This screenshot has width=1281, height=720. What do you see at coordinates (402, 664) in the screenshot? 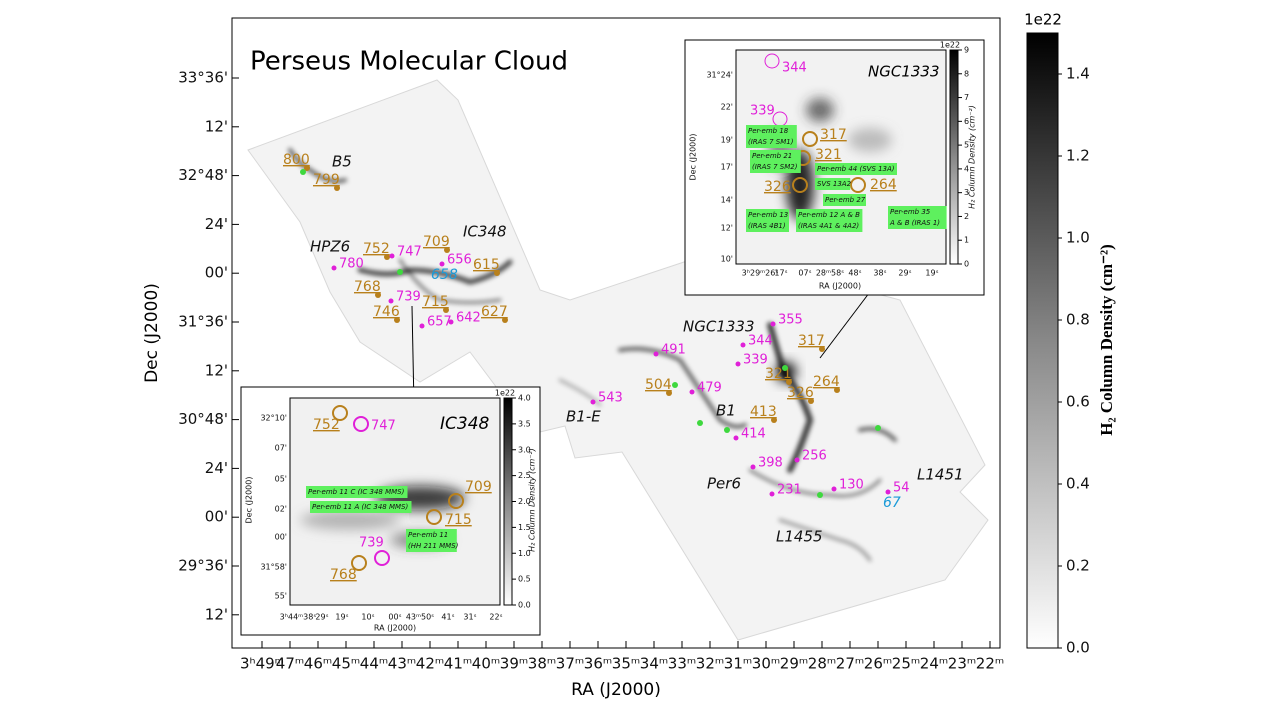
I see `x-tick-label: 43ᵐ` at bounding box center [402, 664].